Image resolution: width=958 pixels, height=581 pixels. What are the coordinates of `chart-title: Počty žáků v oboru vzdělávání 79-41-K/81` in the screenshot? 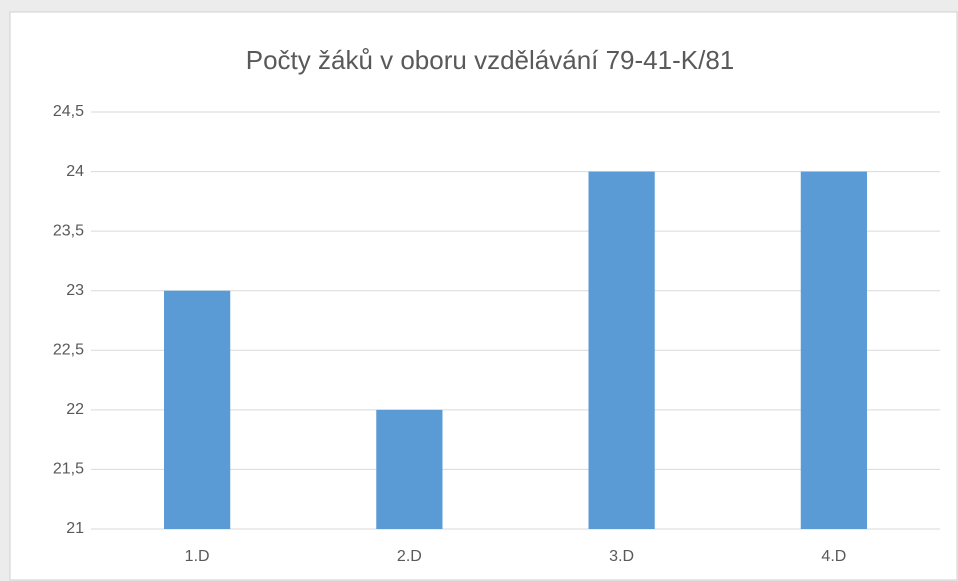 It's located at (490, 60).